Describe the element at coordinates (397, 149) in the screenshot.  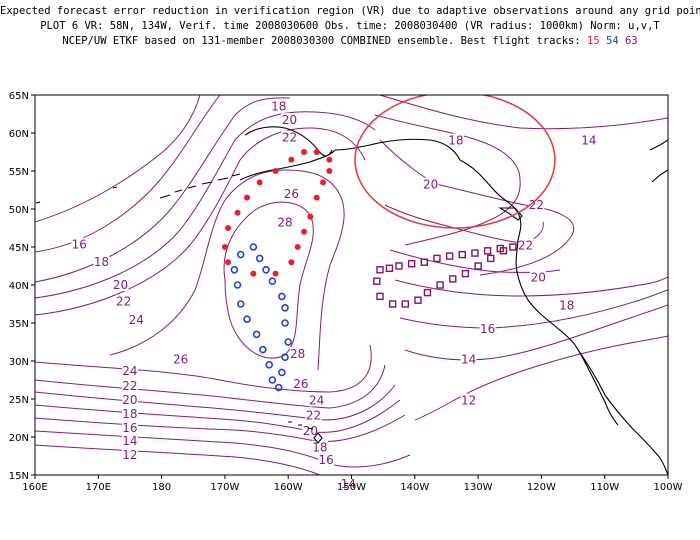
I see `coast-alaska-south` at that location.